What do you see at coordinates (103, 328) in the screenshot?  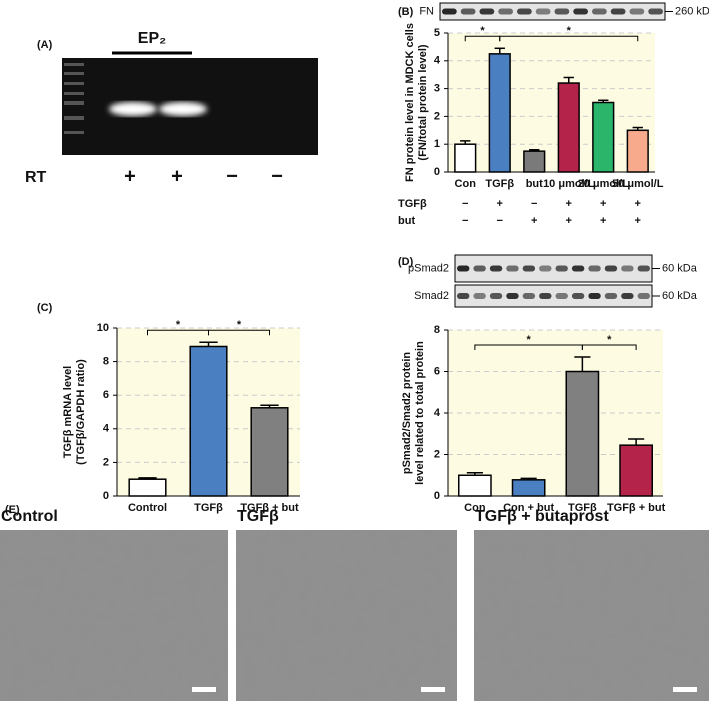 I see `y-tick-label: 10` at bounding box center [103, 328].